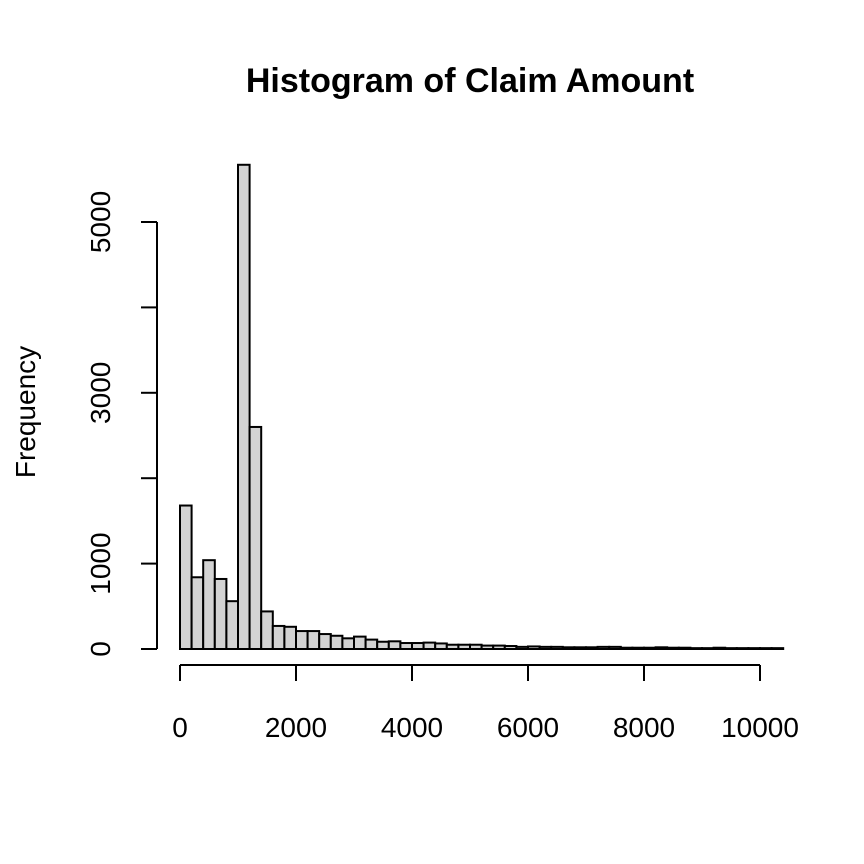  I want to click on x-axis: 0 2000 4000 6000 8000 10000, so click(485, 703).